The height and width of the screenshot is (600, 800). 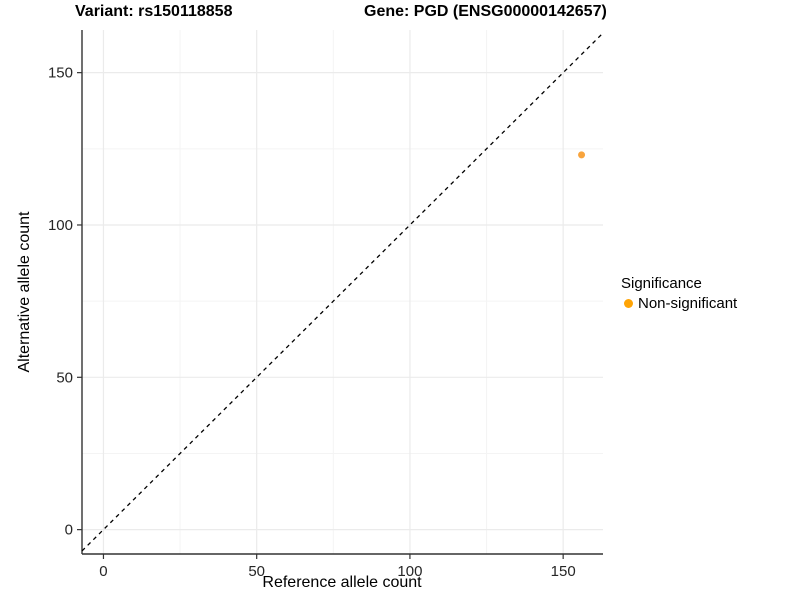 I want to click on x-tick-label: 100, so click(x=409, y=571).